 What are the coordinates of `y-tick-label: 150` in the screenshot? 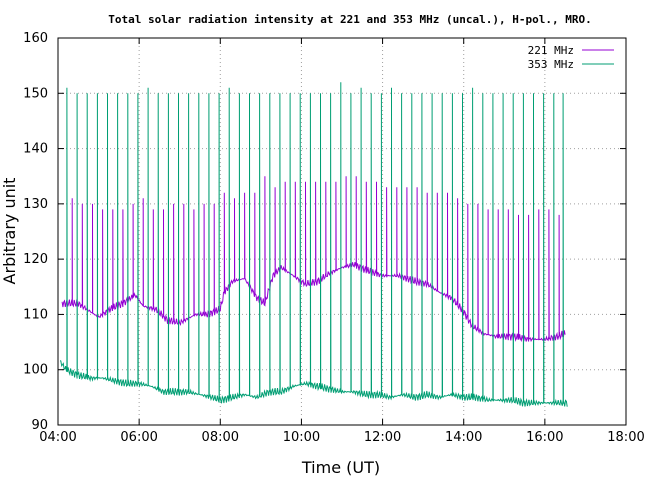 It's located at (35, 93).